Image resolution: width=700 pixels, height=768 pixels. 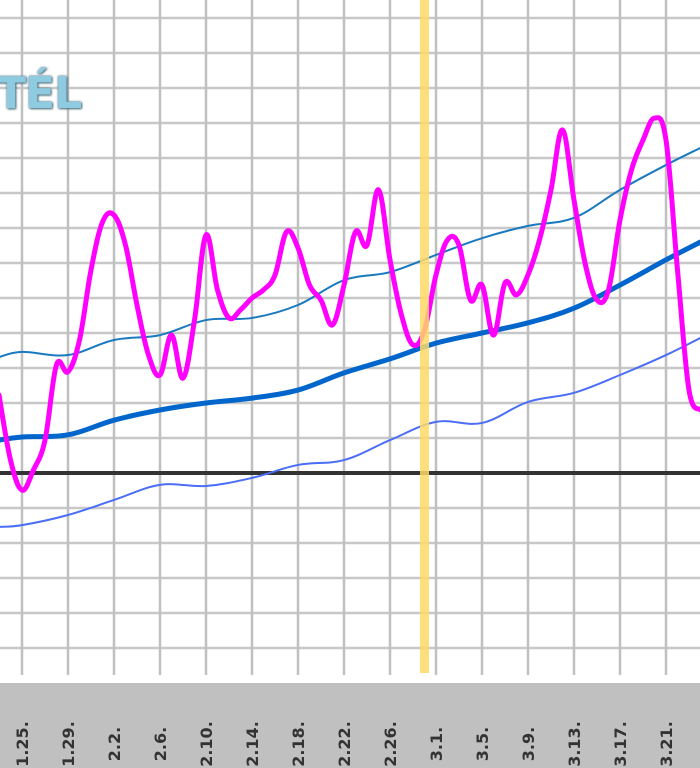 What do you see at coordinates (620, 744) in the screenshot?
I see `x-tick-label: 3.17.` at bounding box center [620, 744].